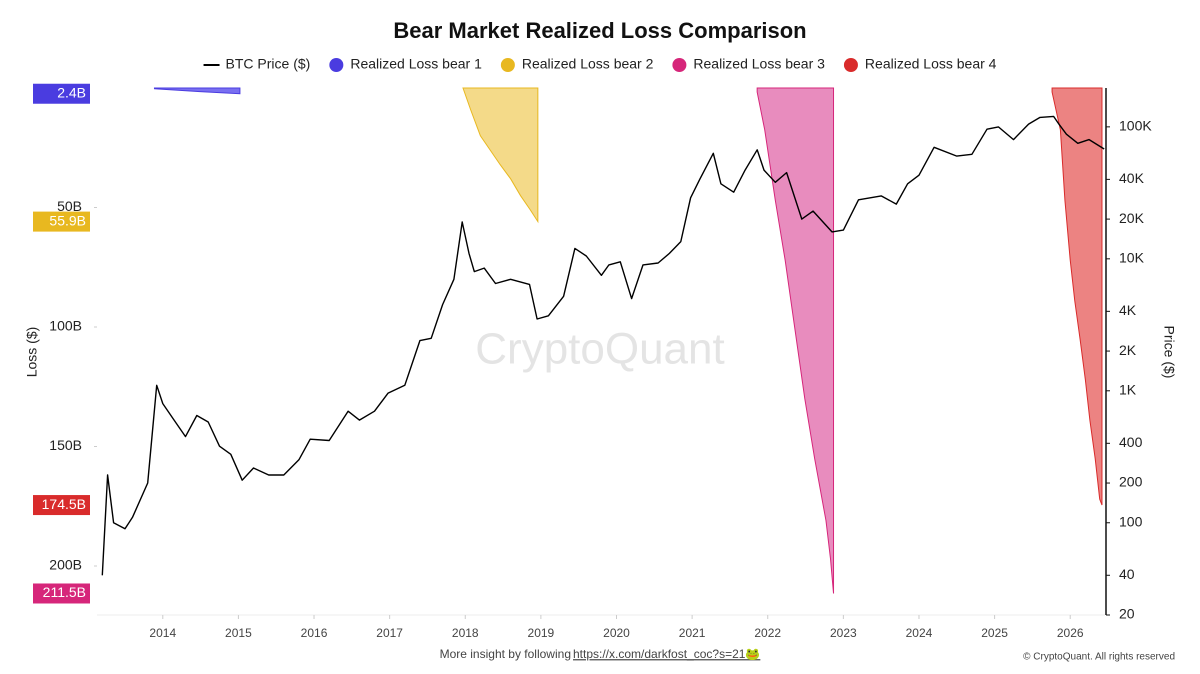  I want to click on legend-label: Realized Loss bear 2, so click(588, 64).